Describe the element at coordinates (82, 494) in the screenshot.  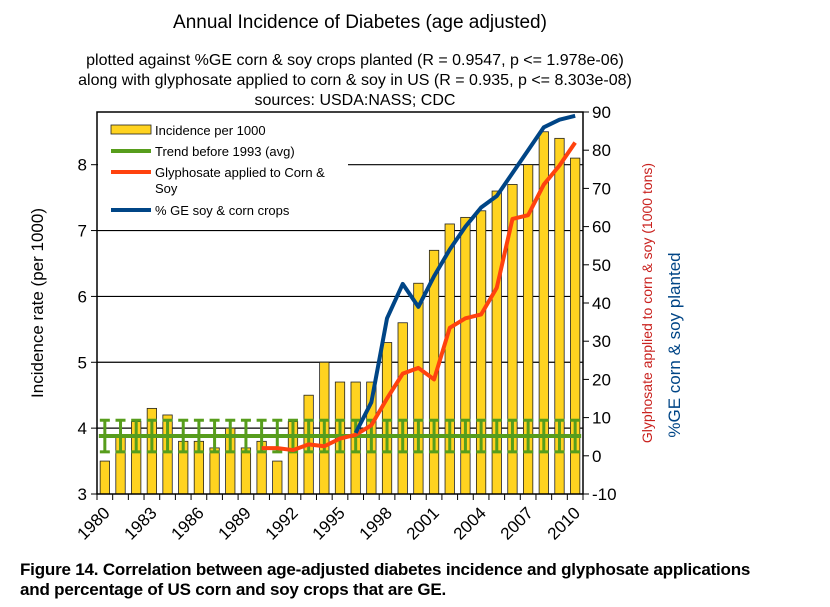
I see `y-tick-label: 3` at that location.